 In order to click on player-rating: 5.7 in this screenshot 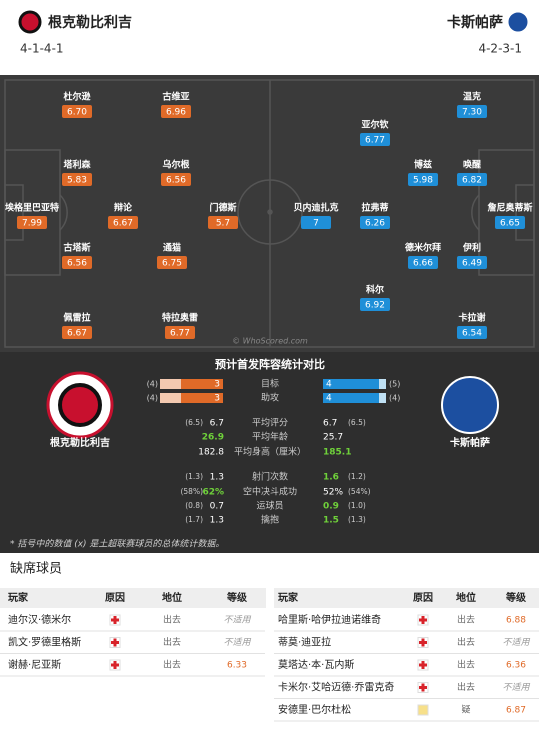, I will do `click(223, 224)`.